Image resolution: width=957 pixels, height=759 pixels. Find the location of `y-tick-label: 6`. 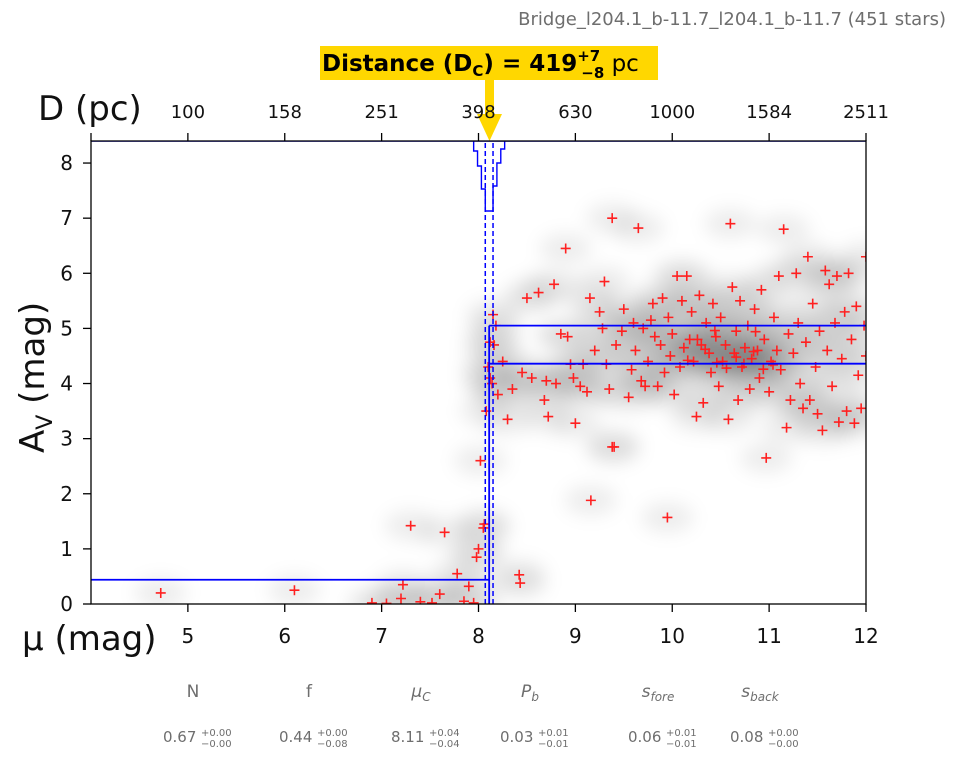

y-tick-label: 6 is located at coordinates (66, 273).